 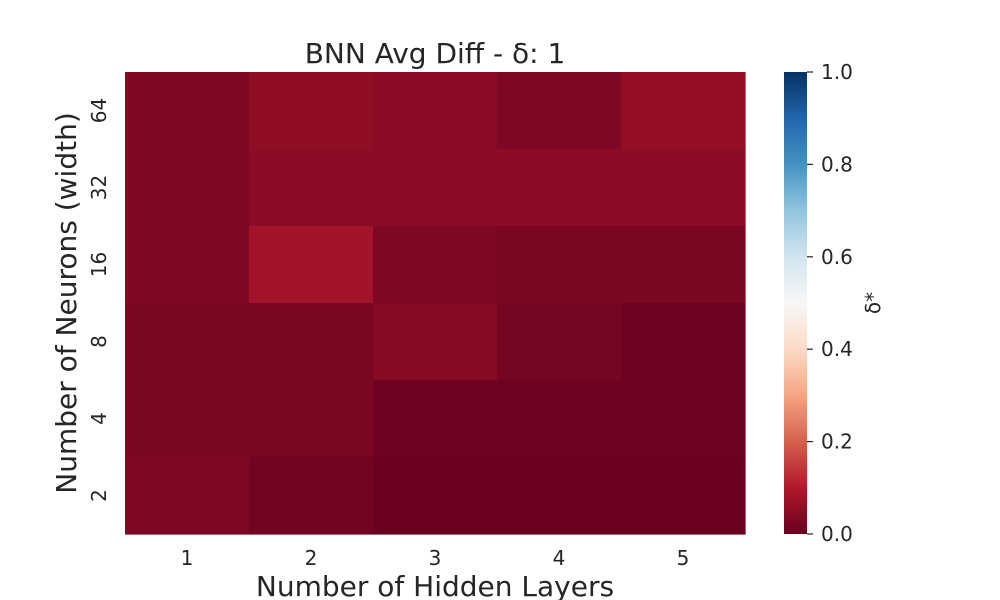 I want to click on x-tick-label: 5, so click(x=683, y=558).